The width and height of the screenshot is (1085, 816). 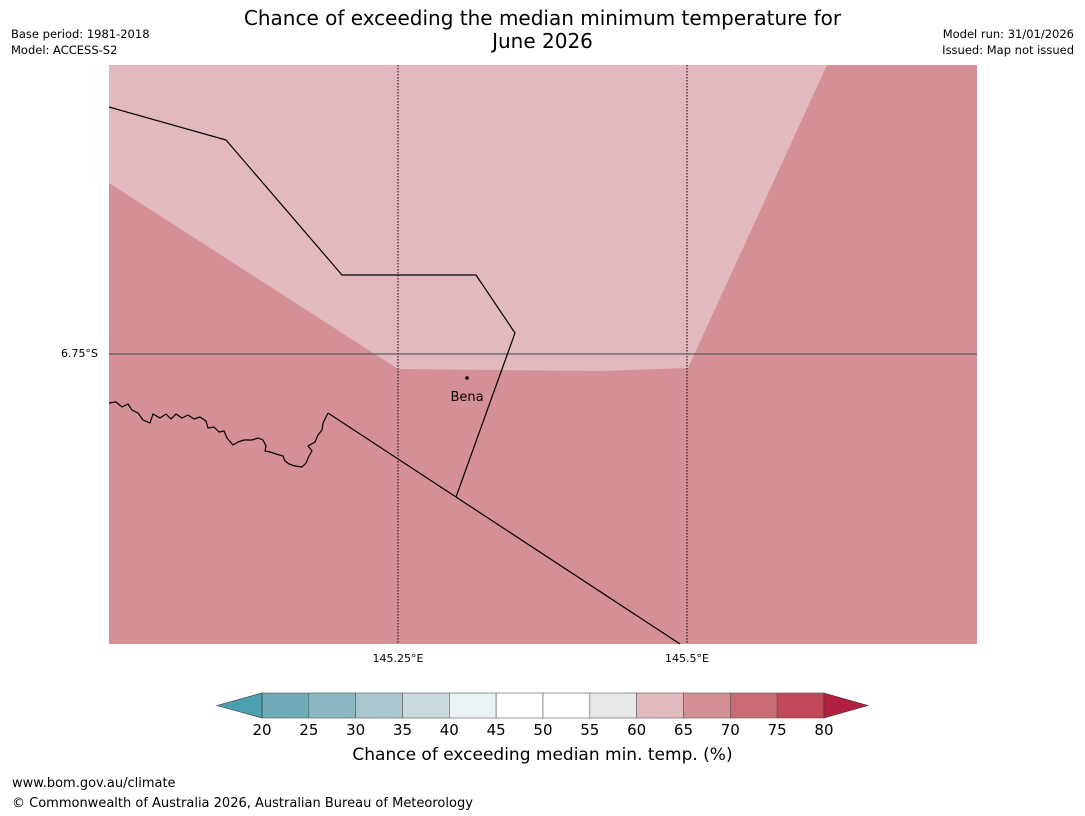 I want to click on colorbar-tick-label: 50, so click(x=542, y=730).